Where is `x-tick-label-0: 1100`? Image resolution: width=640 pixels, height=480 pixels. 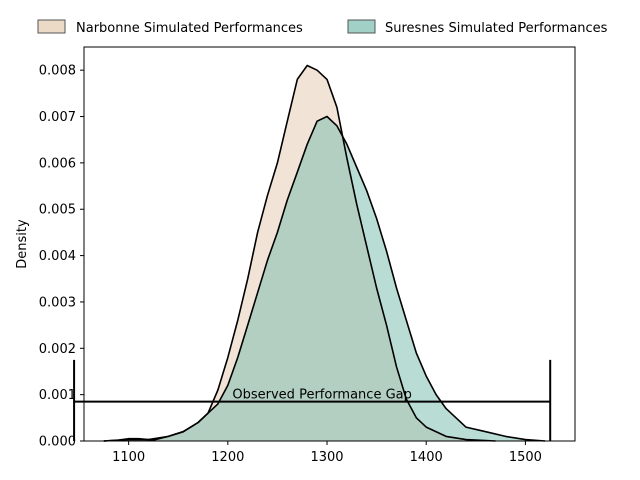
x-tick-label-0: 1100 is located at coordinates (128, 457).